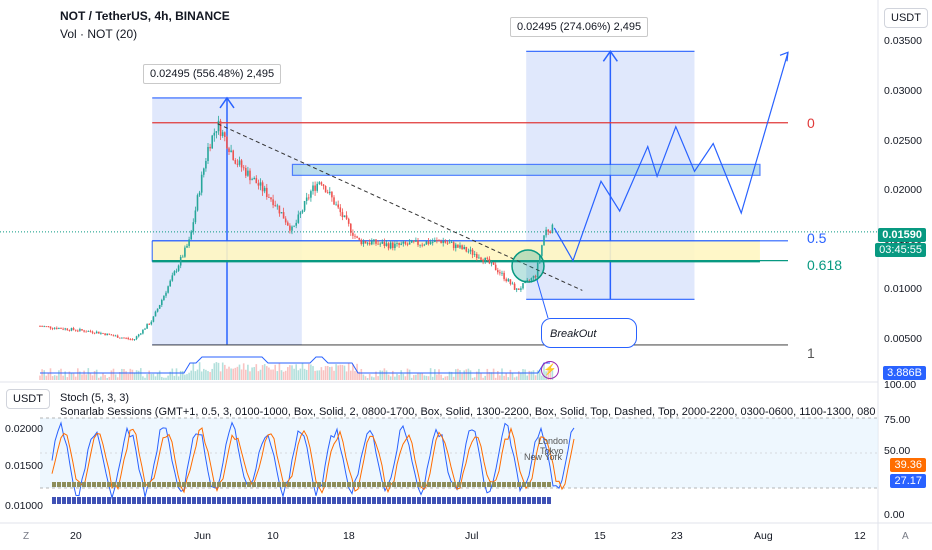  What do you see at coordinates (212, 74) in the screenshot?
I see `measure-label-1: 0.02495 (556.48%) 2,495` at bounding box center [212, 74].